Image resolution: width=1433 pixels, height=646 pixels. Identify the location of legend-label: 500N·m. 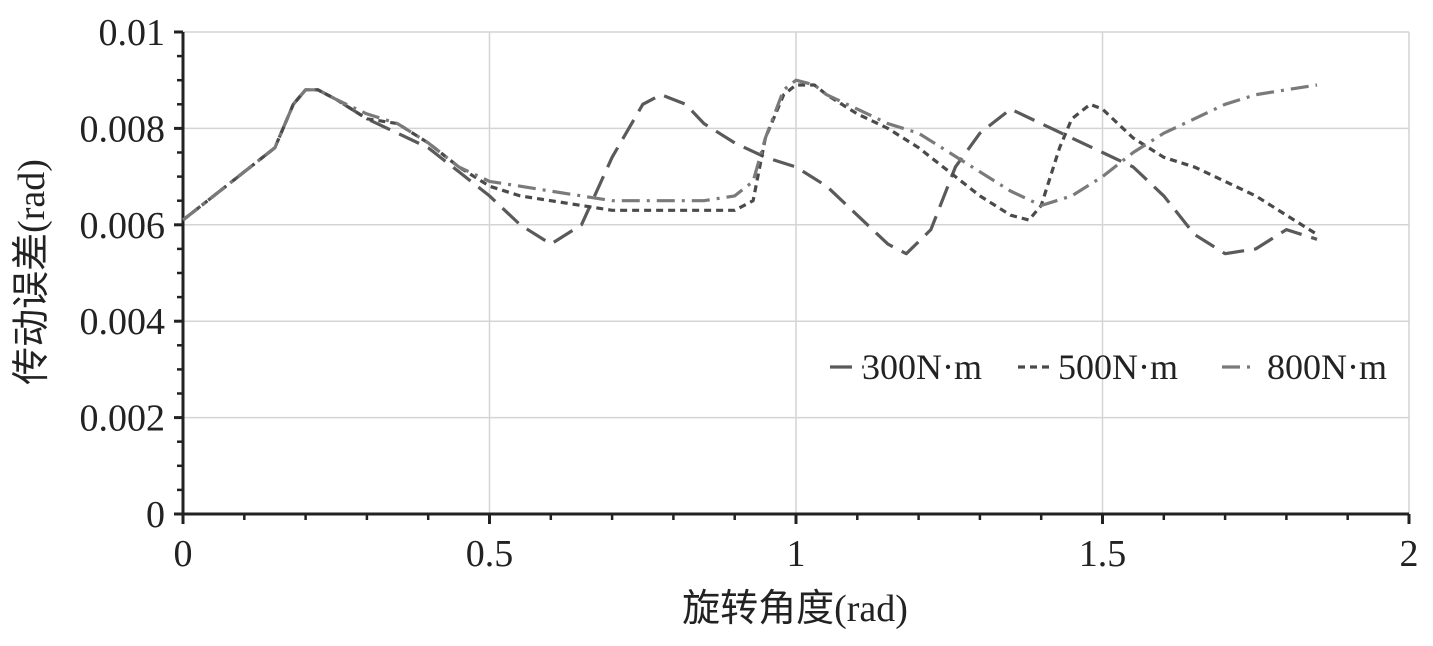
(1118, 367).